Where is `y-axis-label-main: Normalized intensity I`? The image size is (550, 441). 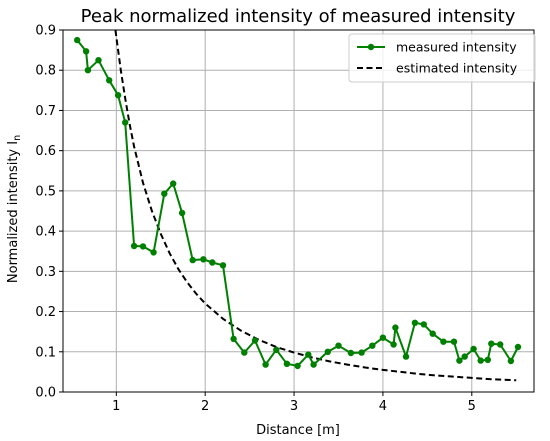 y-axis-label-main: Normalized intensity I is located at coordinates (13, 212).